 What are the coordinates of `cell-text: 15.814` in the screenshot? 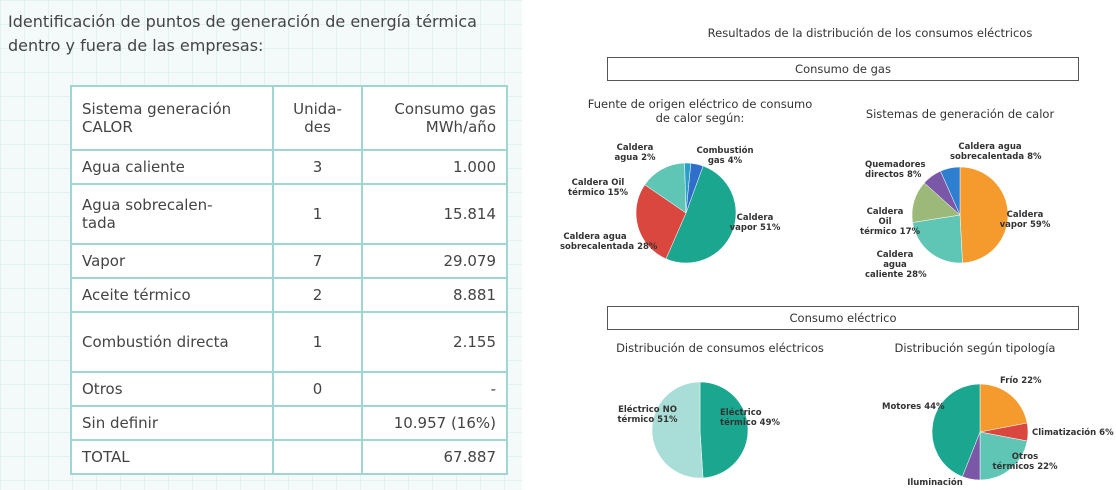 It's located at (470, 214).